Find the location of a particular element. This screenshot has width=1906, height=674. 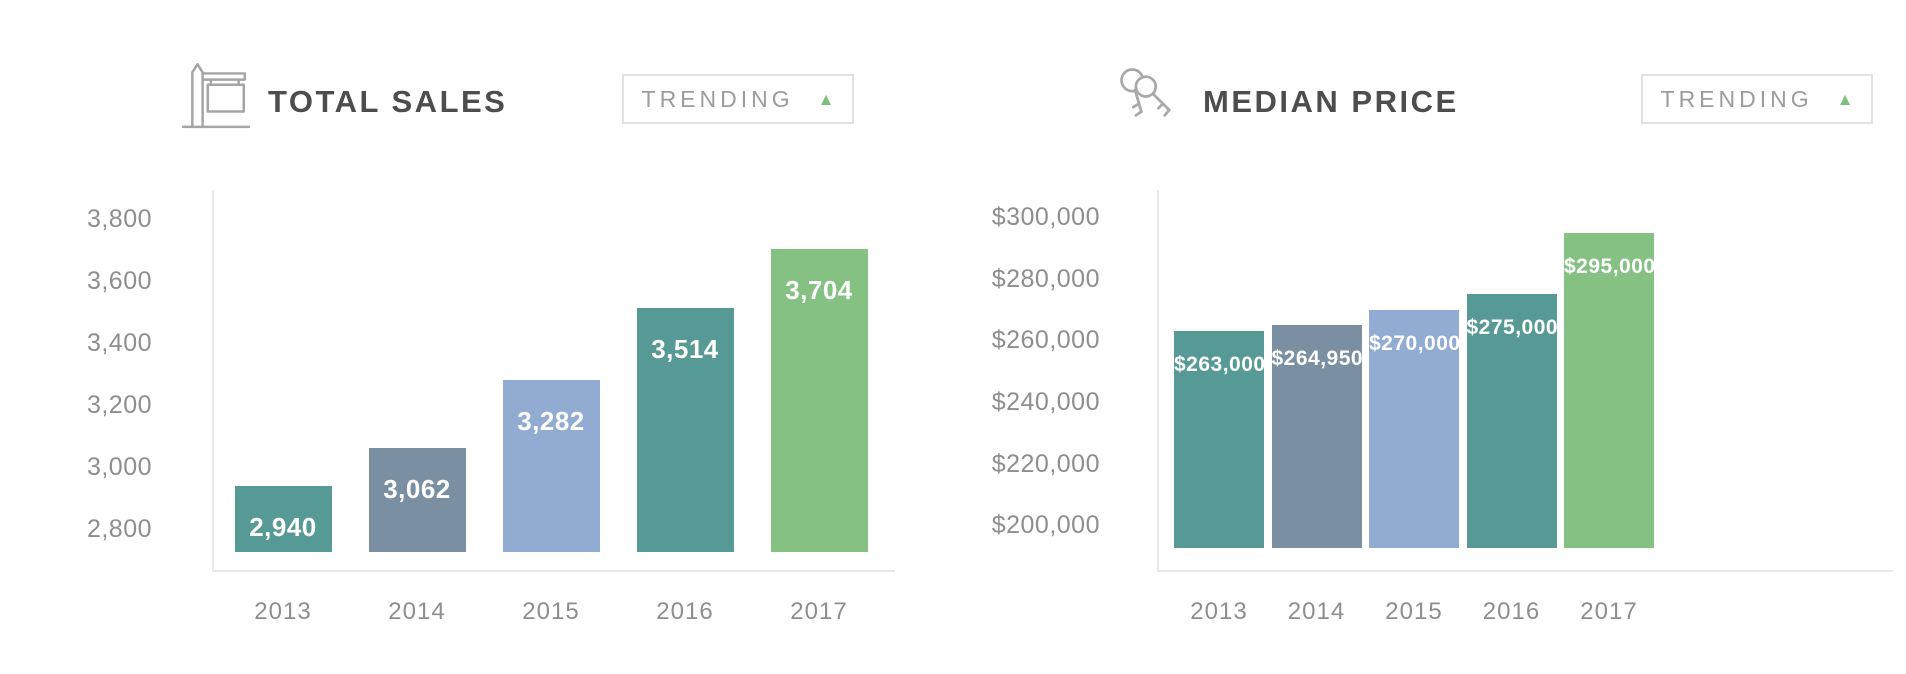

bar-2013: 2,940 is located at coordinates (283, 519).